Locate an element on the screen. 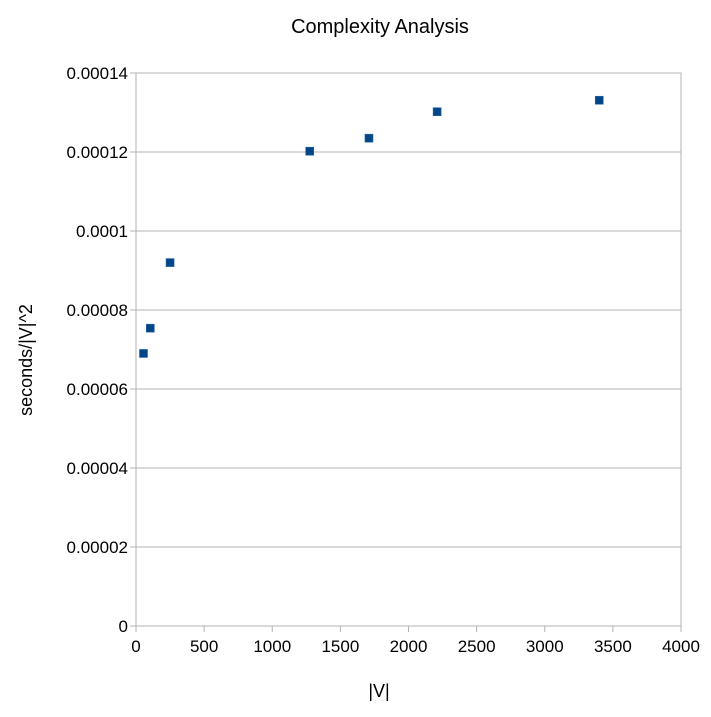  y-tick-label: 0 is located at coordinates (123, 626).